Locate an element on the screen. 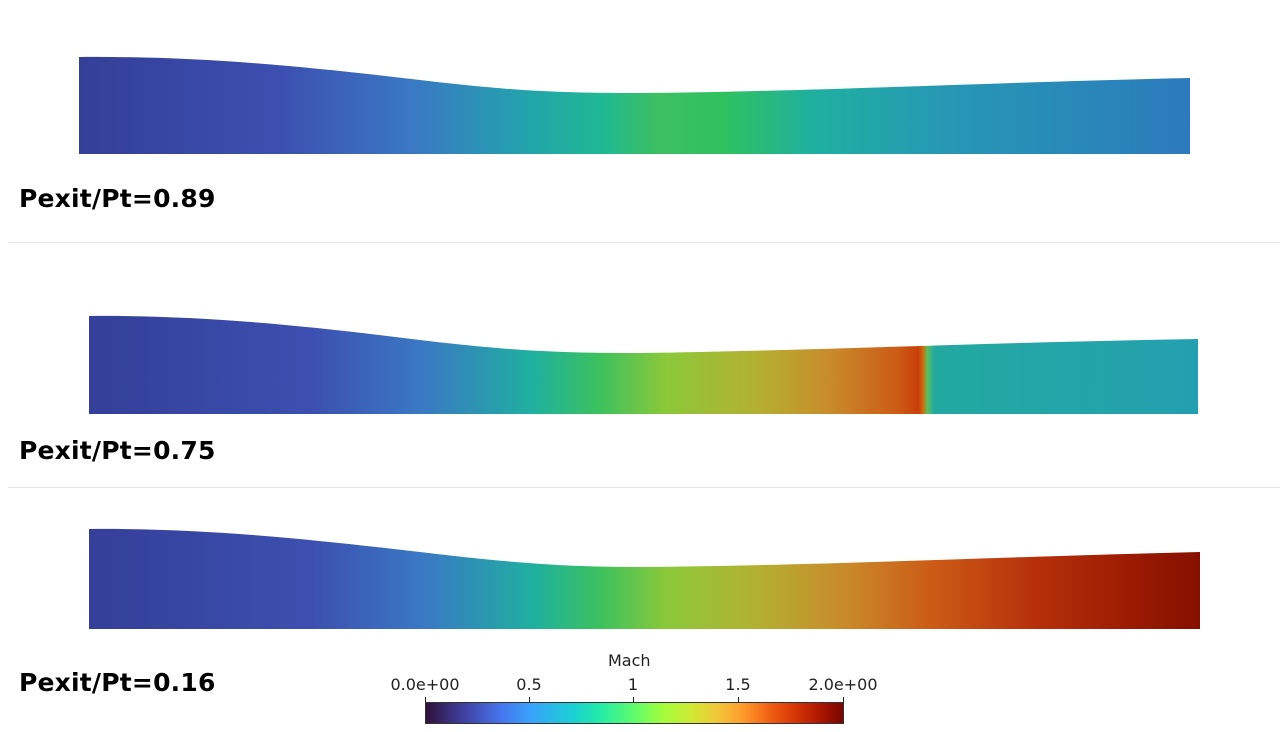 The height and width of the screenshot is (732, 1280). colorbar-tick-label: 0.0e+00 is located at coordinates (425, 684).